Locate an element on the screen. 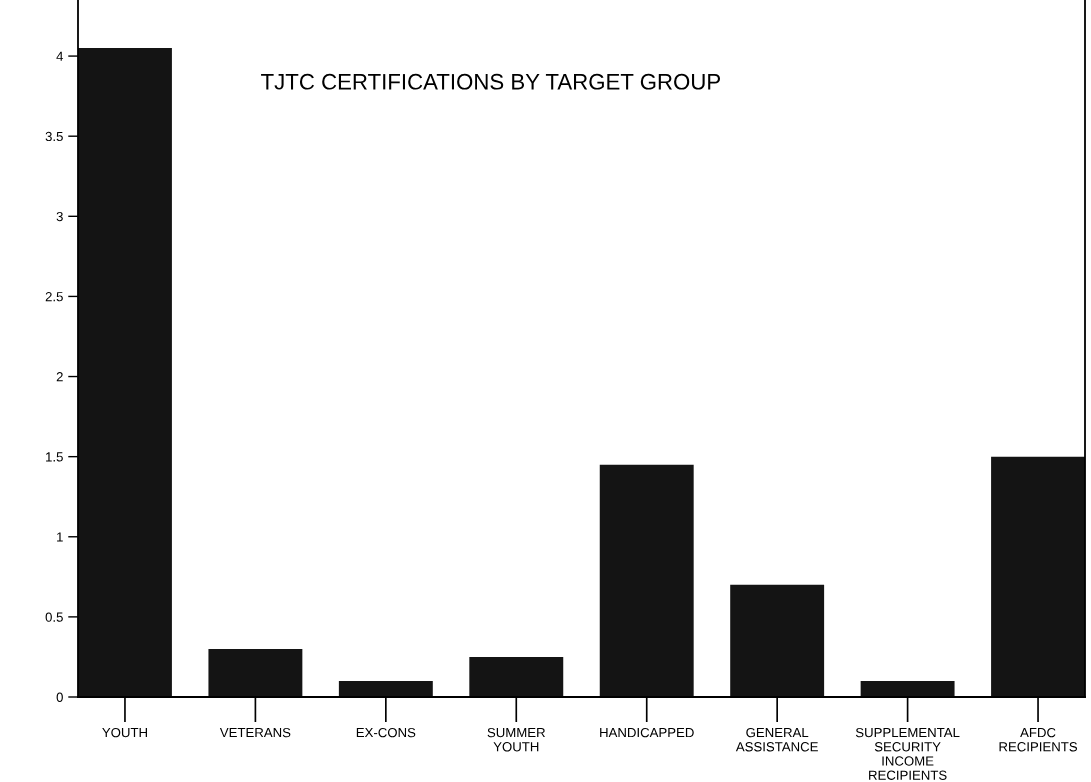  x-tick-label: SUMMER YOUTH is located at coordinates (516, 739).